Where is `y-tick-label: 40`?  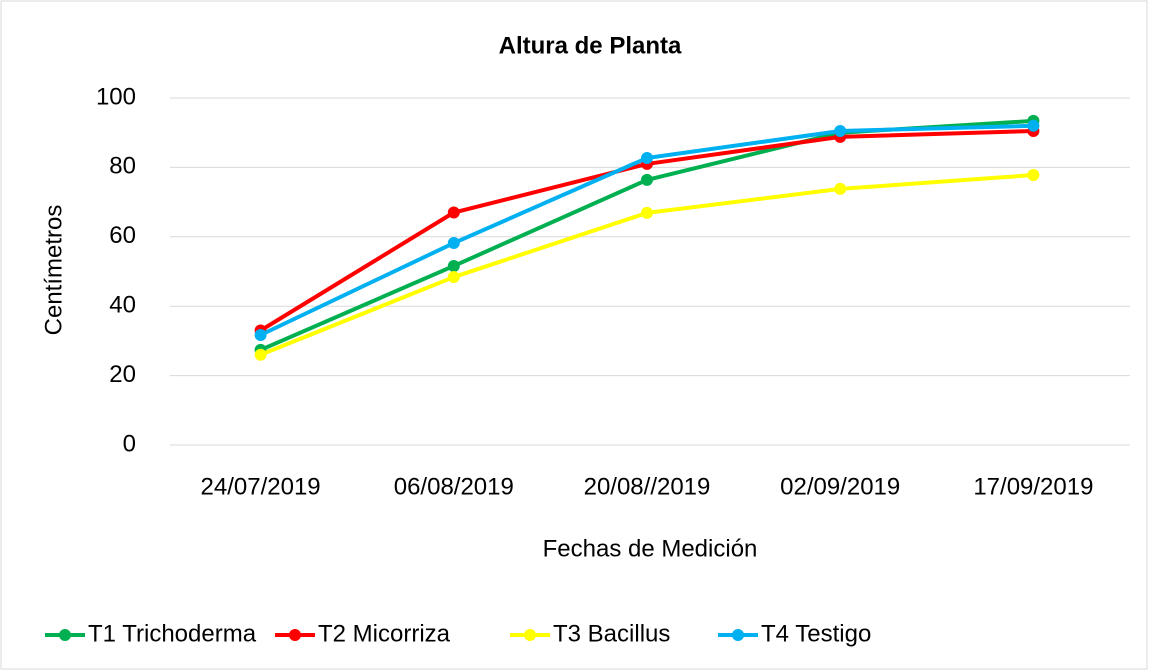
y-tick-label: 40 is located at coordinates (122, 305).